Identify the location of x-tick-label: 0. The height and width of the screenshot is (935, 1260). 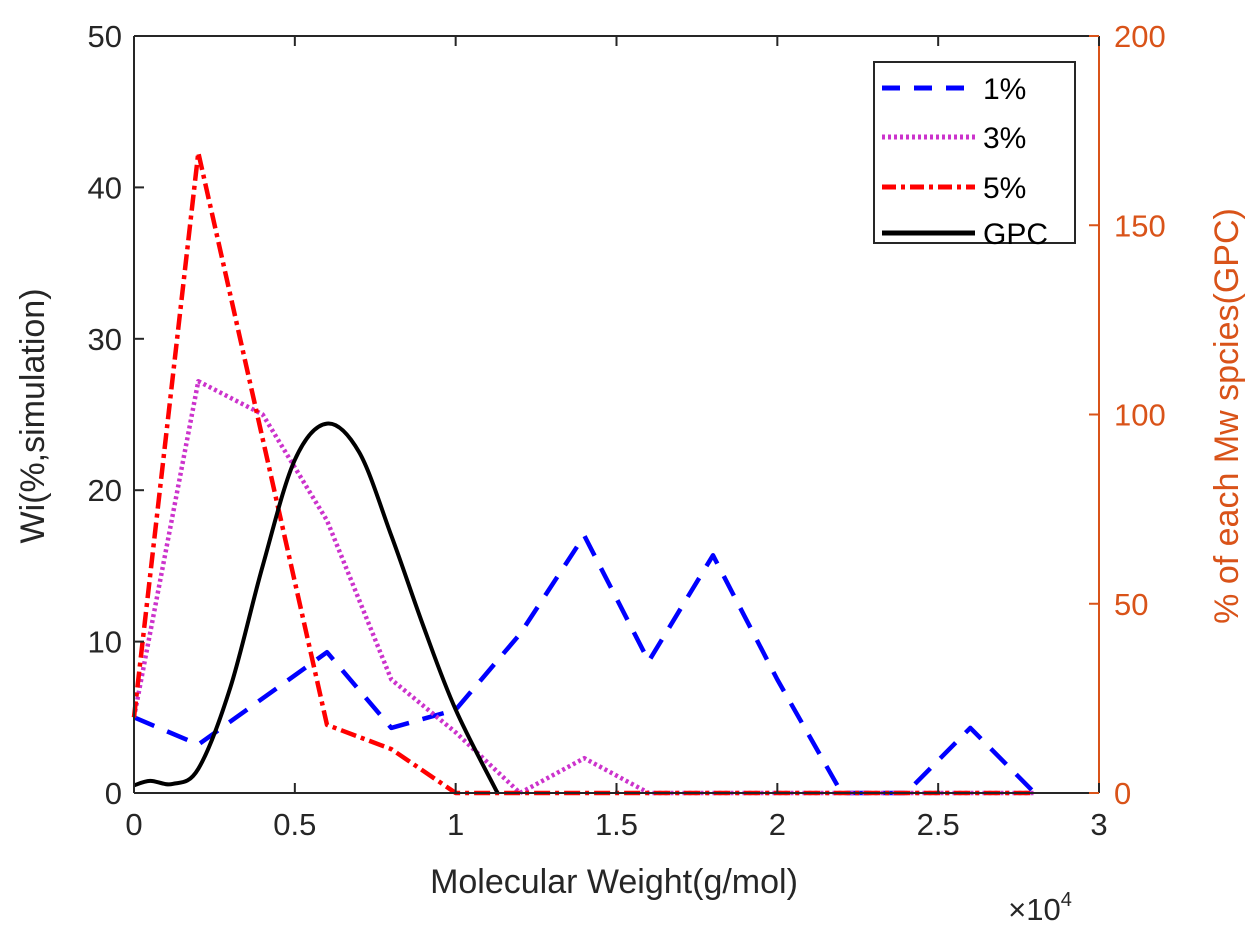
(133, 824).